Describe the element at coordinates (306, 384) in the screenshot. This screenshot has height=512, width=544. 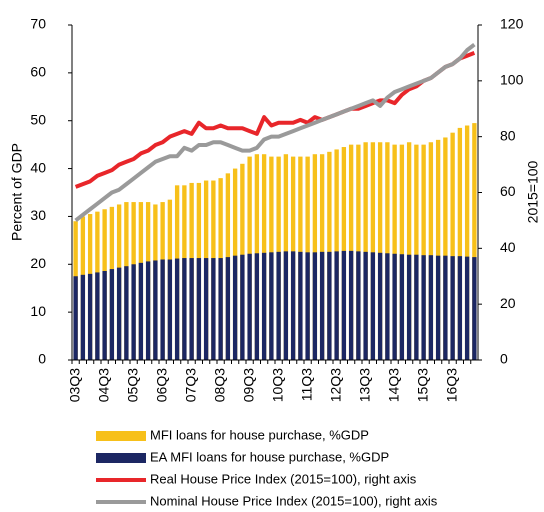
I see `x-tick-label: 11Q3` at that location.